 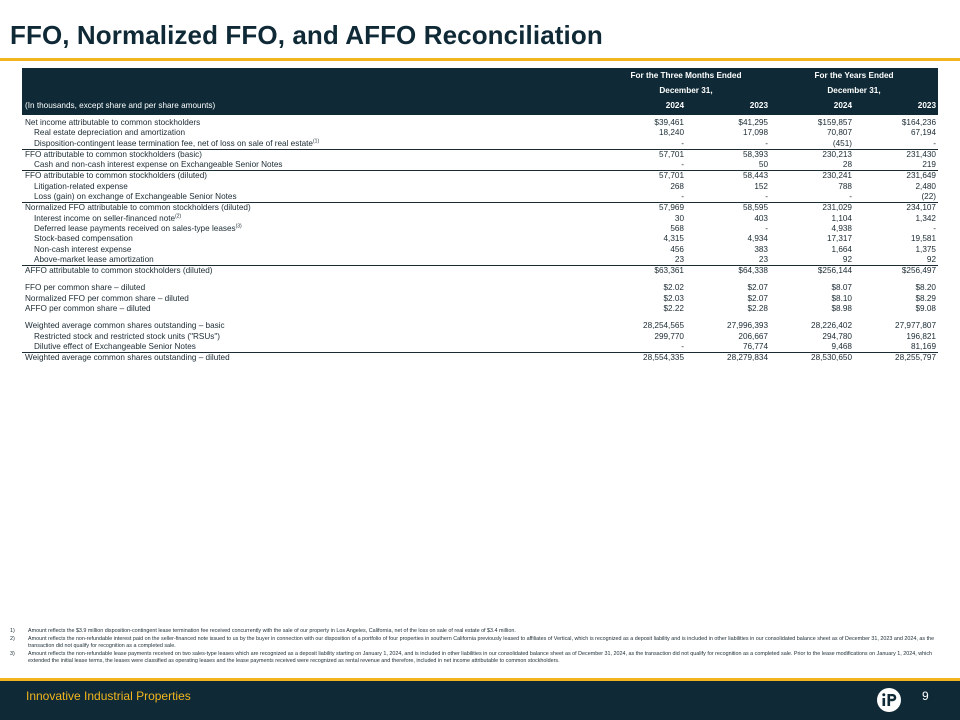 I want to click on value-cell: 403, so click(x=761, y=218).